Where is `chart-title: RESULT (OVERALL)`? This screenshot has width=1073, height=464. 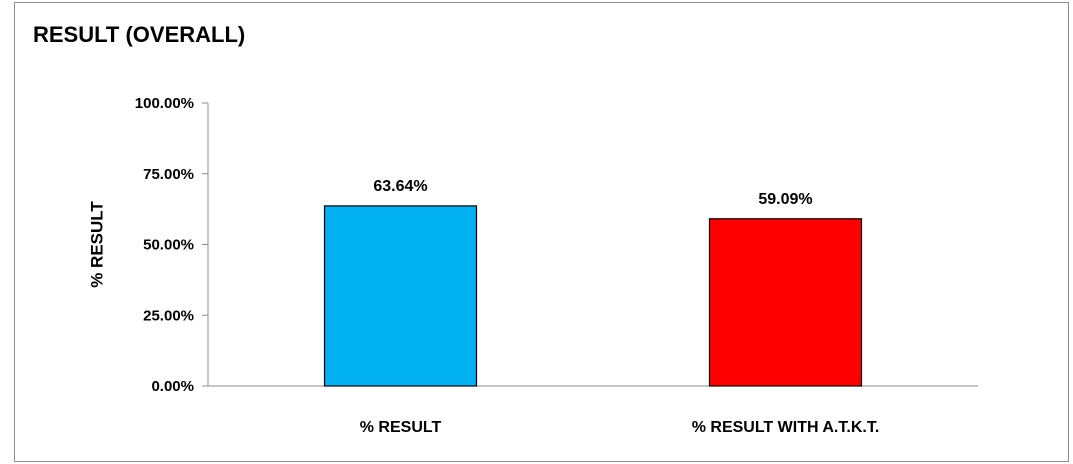 chart-title: RESULT (OVERALL) is located at coordinates (139, 34).